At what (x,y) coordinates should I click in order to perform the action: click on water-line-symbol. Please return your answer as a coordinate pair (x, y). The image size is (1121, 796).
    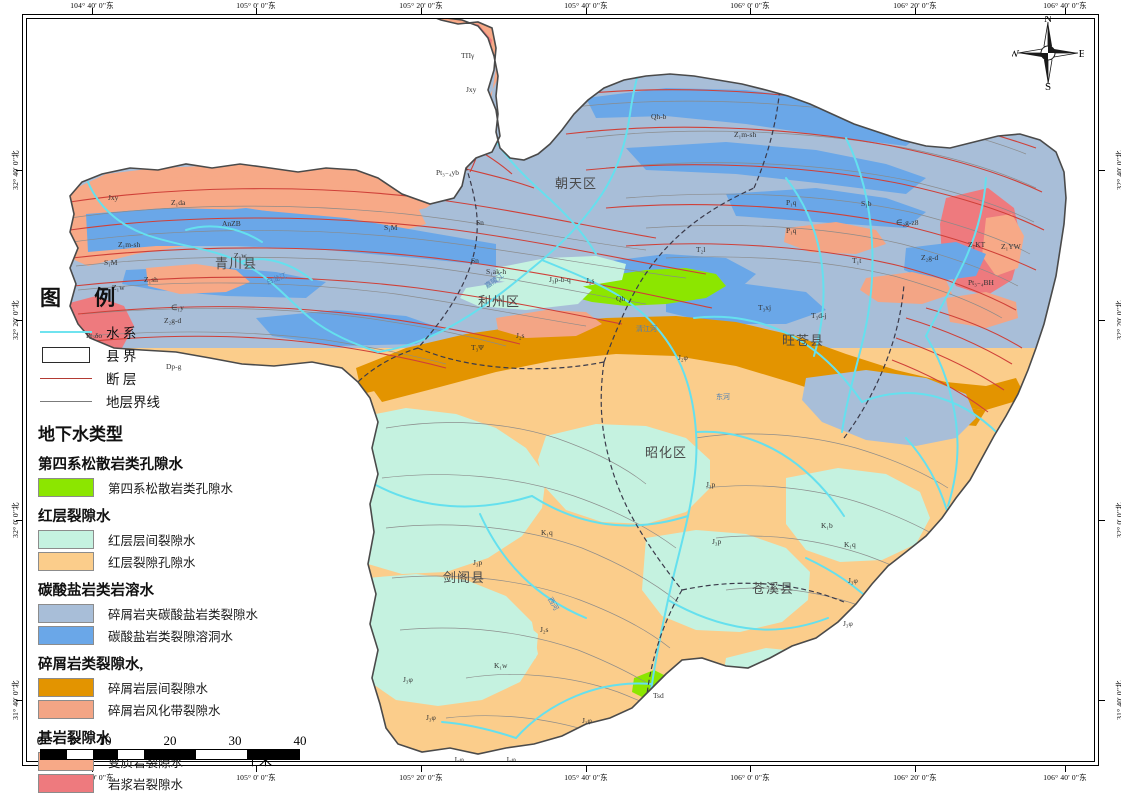
    Looking at the image, I should click on (66, 332).